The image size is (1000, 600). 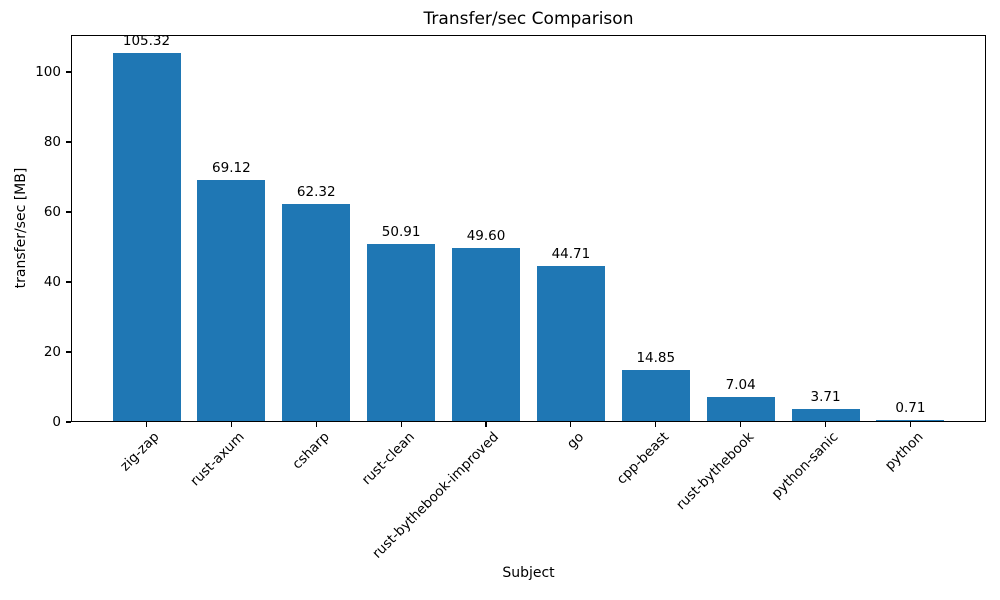 I want to click on bar-go, so click(x=570, y=343).